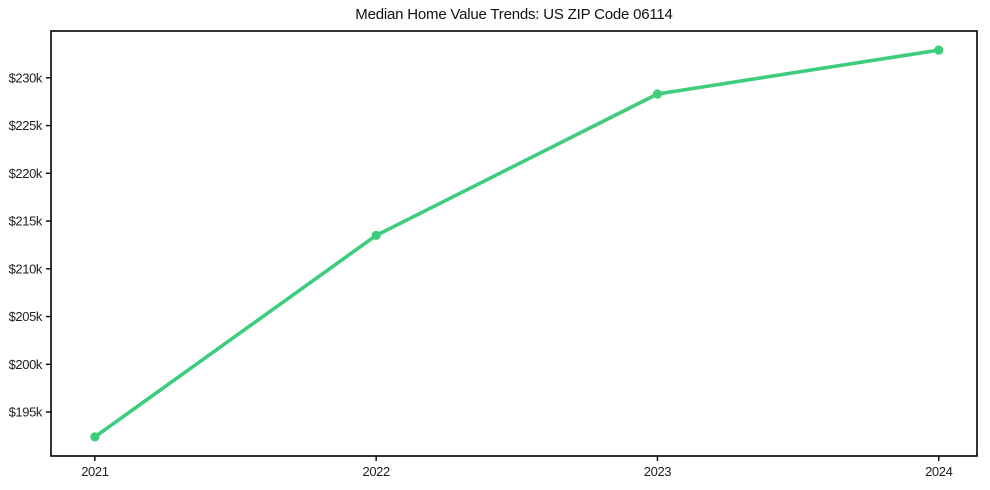  Describe the element at coordinates (657, 471) in the screenshot. I see `x-tick-label: 2023` at that location.